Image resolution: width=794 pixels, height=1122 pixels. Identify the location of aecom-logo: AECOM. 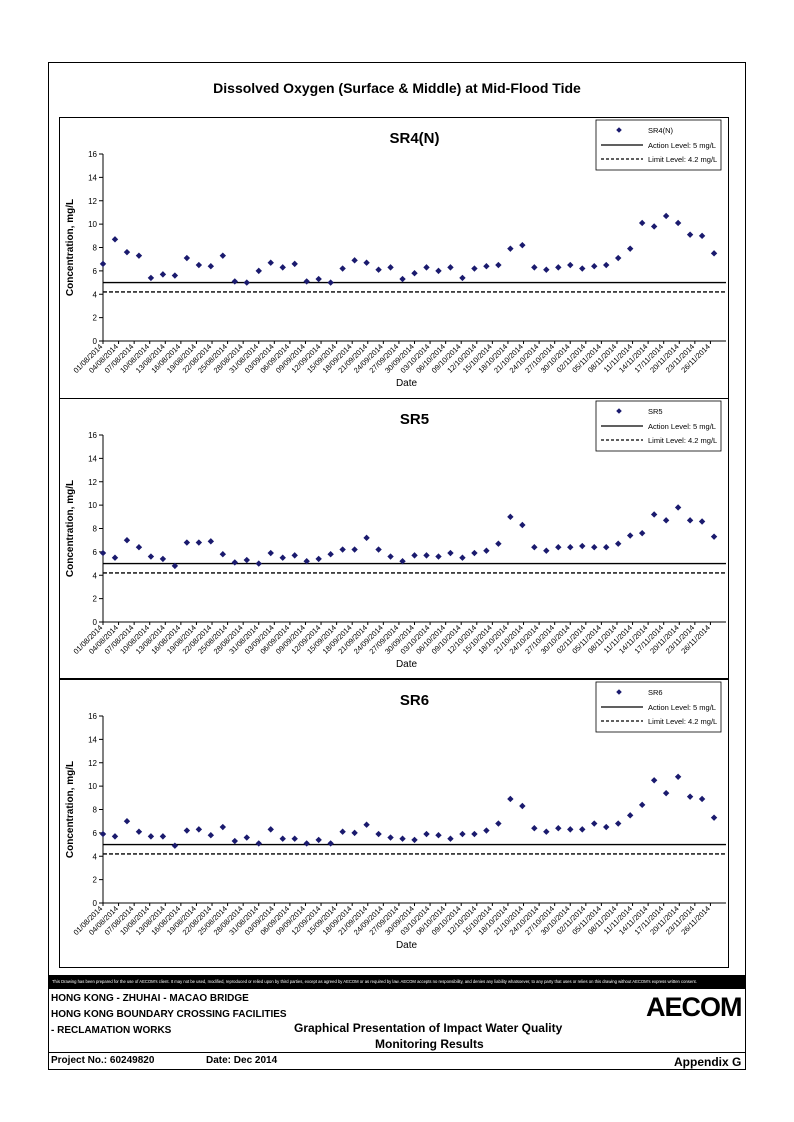
(694, 1007).